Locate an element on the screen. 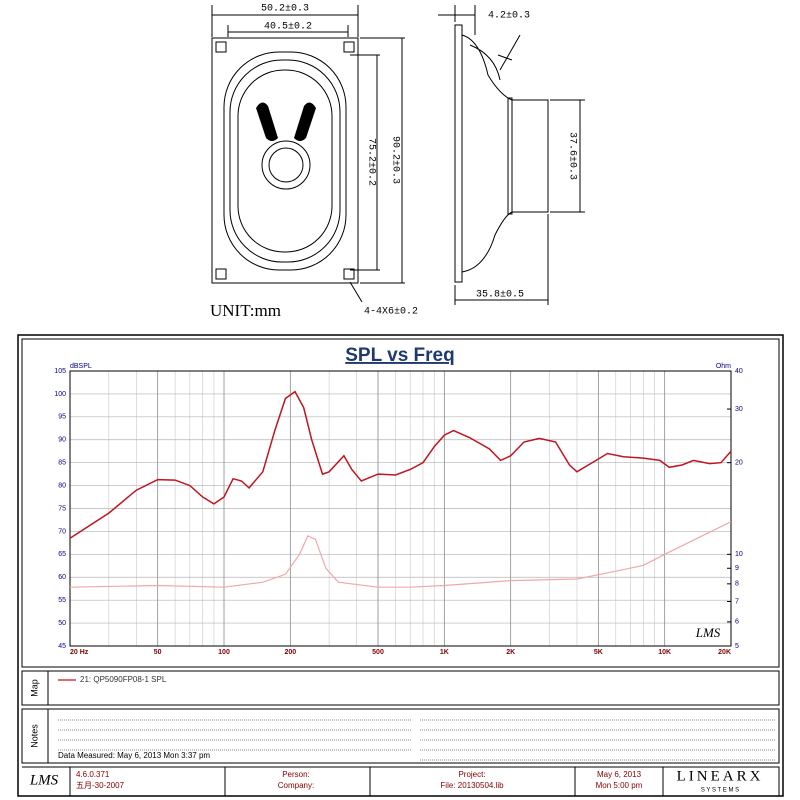 This screenshot has width=800, height=800. logo: LMS is located at coordinates (44, 780).